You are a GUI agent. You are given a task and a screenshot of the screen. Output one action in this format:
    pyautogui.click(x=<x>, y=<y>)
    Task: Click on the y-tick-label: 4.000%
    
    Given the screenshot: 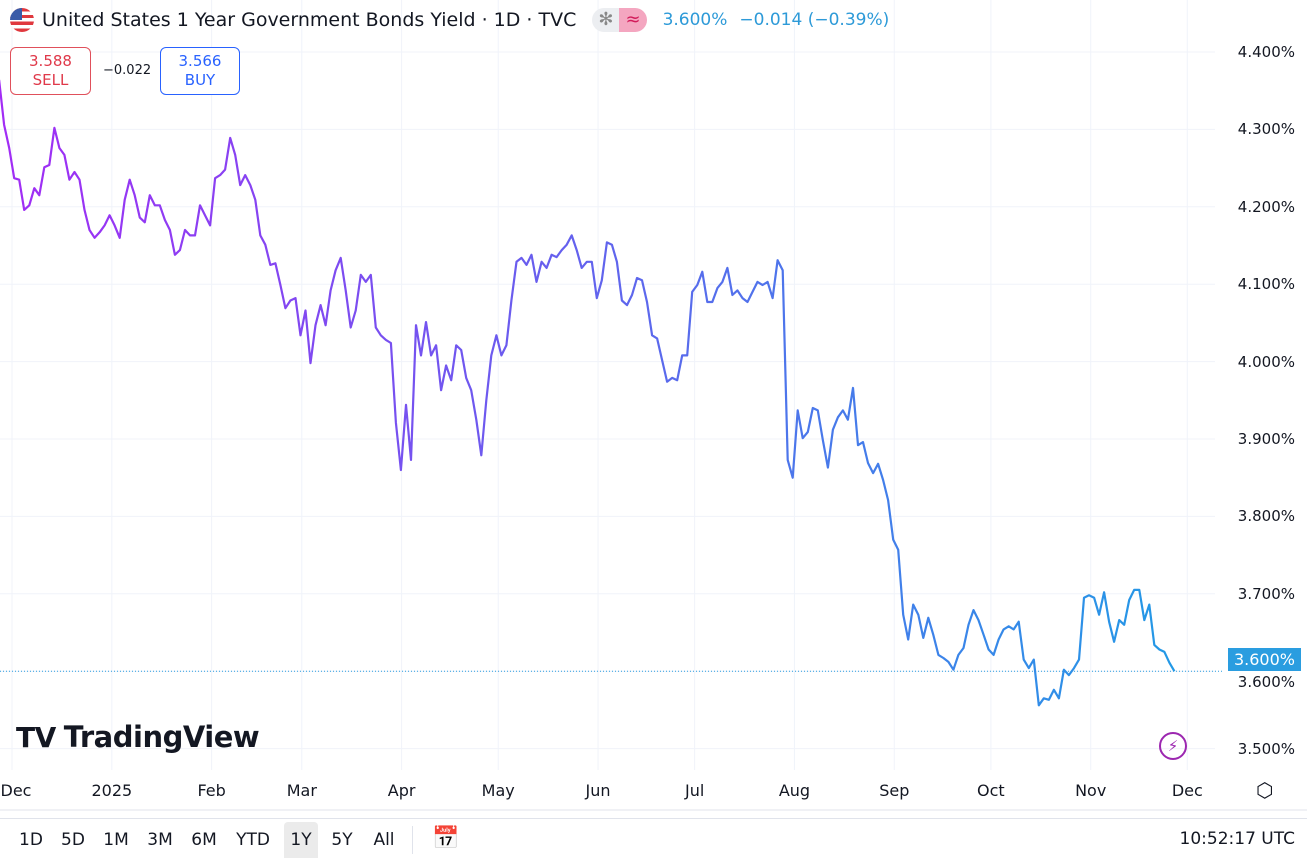 What is the action you would take?
    pyautogui.click(x=1266, y=361)
    